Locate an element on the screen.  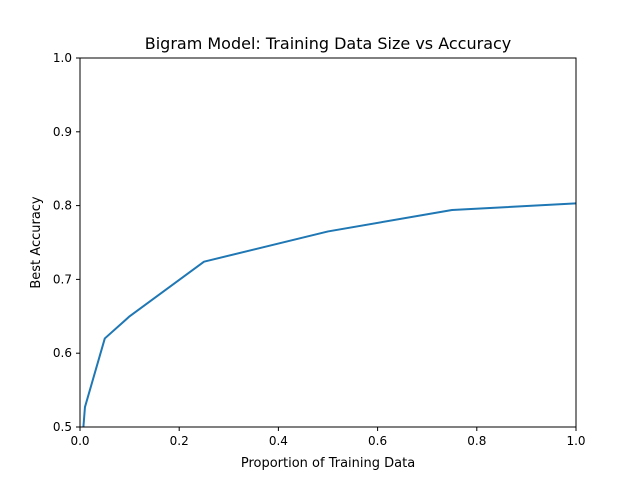
y-tick-label: 0.9 is located at coordinates (62, 132).